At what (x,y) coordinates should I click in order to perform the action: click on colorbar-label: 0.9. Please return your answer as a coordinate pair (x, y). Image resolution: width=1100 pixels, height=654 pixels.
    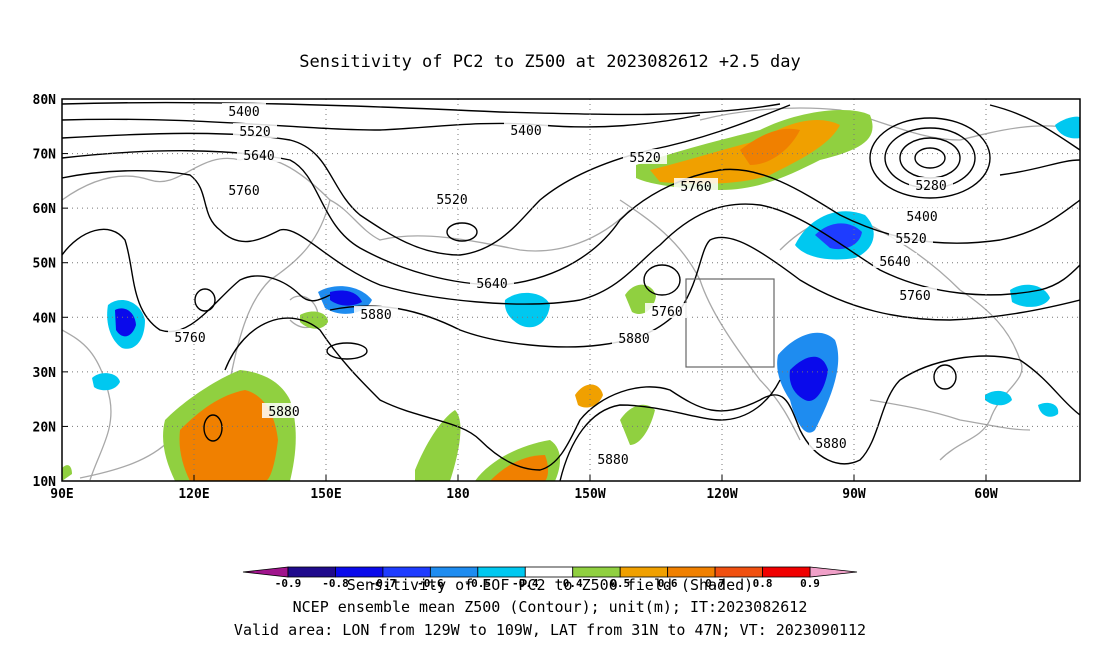
    Looking at the image, I should click on (810, 583).